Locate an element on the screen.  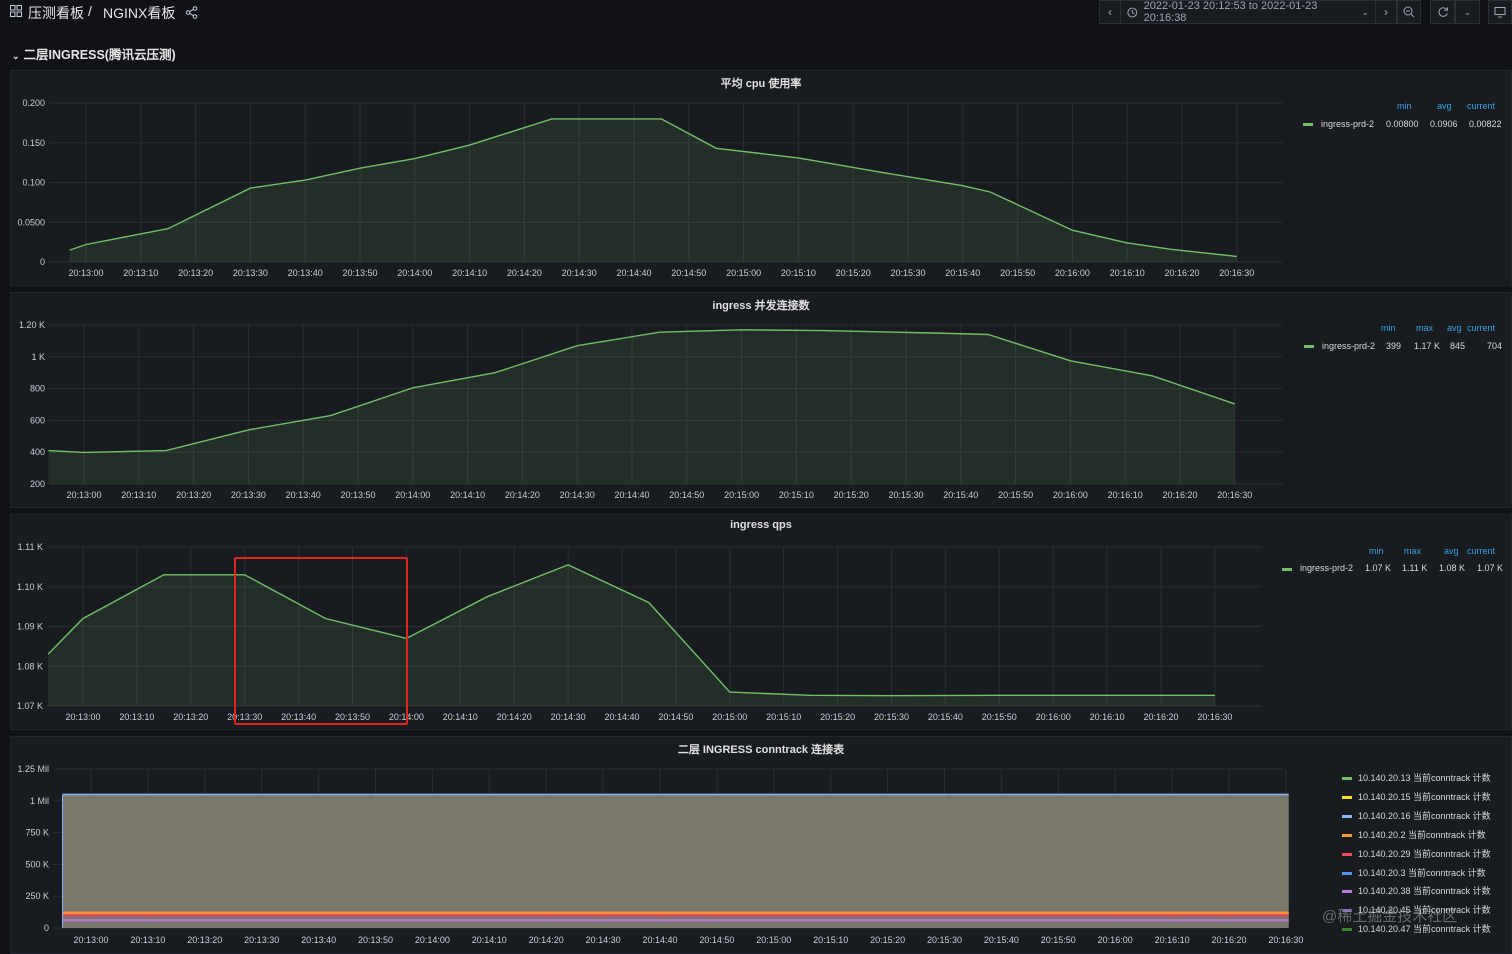
series-area is located at coordinates (631, 635).